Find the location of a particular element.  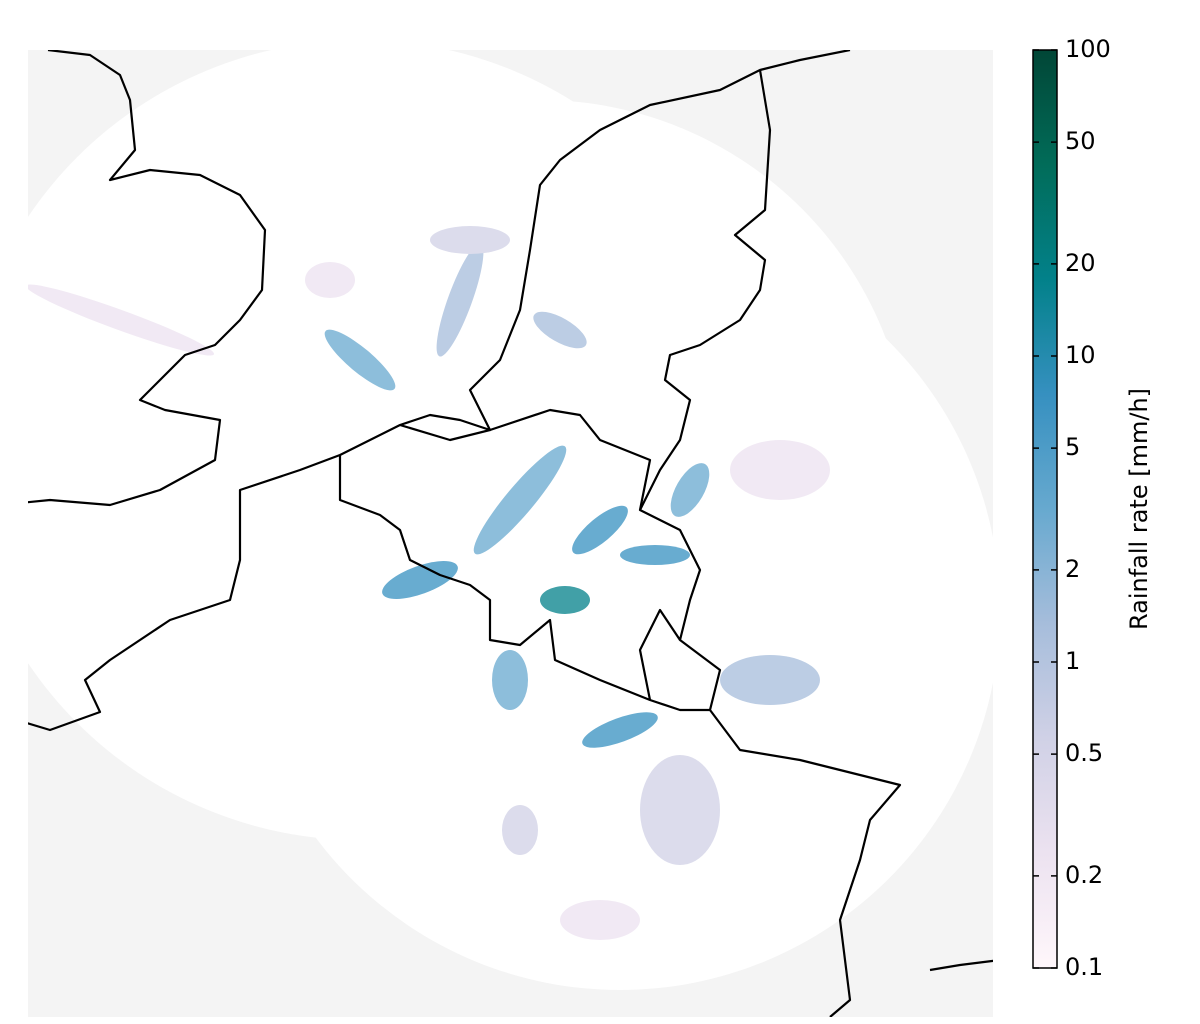

colorbar-label: Rainfall rate [mm/h] is located at coordinates (1139, 509).